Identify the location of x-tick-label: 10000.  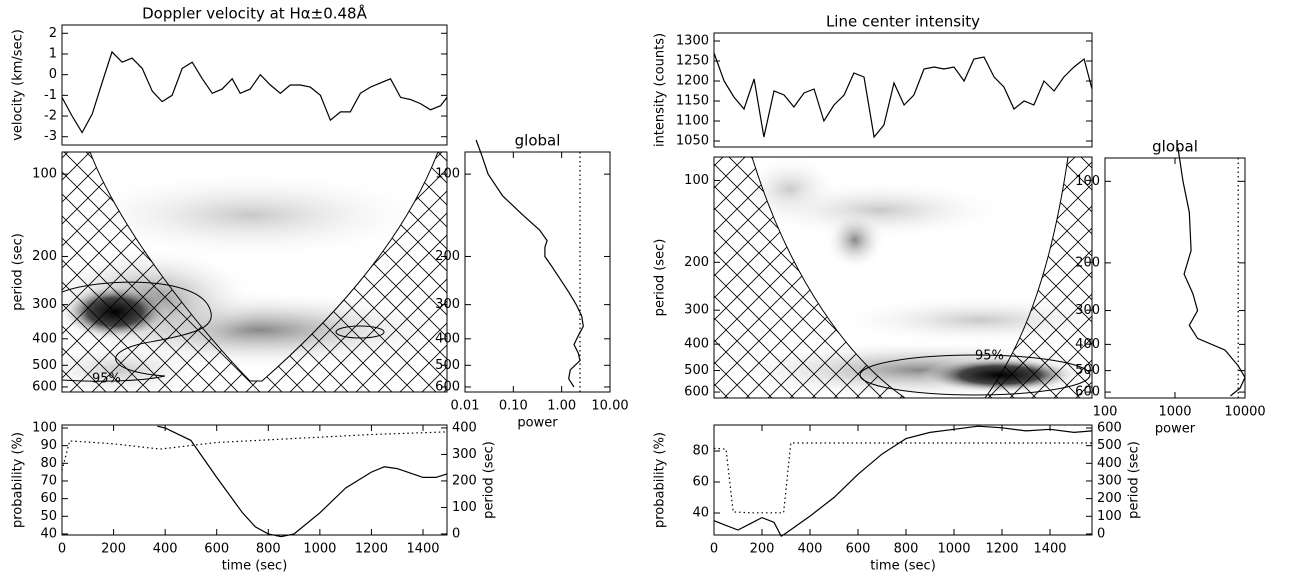
(1244, 412).